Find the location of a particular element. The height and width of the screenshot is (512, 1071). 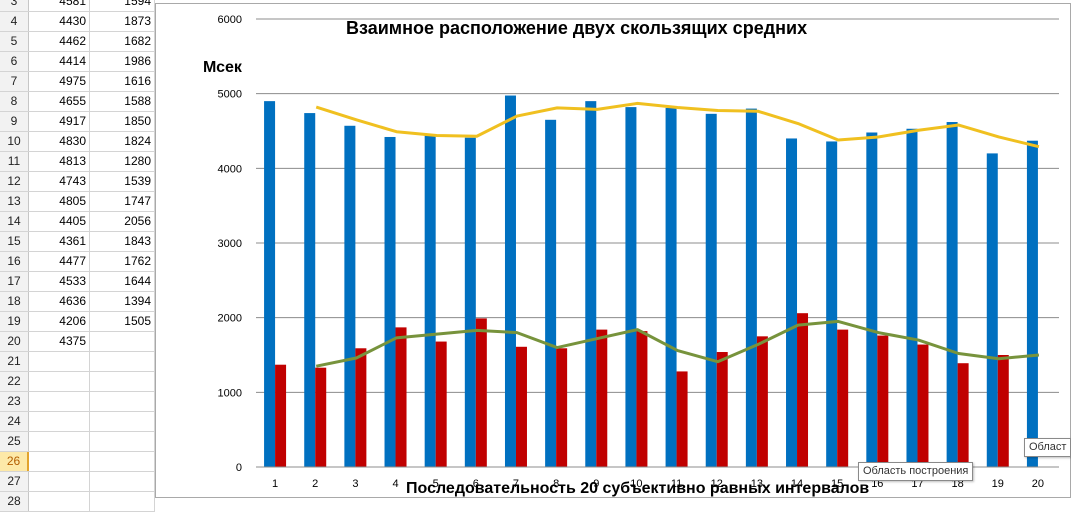

row-number: 9 is located at coordinates (14, 121).